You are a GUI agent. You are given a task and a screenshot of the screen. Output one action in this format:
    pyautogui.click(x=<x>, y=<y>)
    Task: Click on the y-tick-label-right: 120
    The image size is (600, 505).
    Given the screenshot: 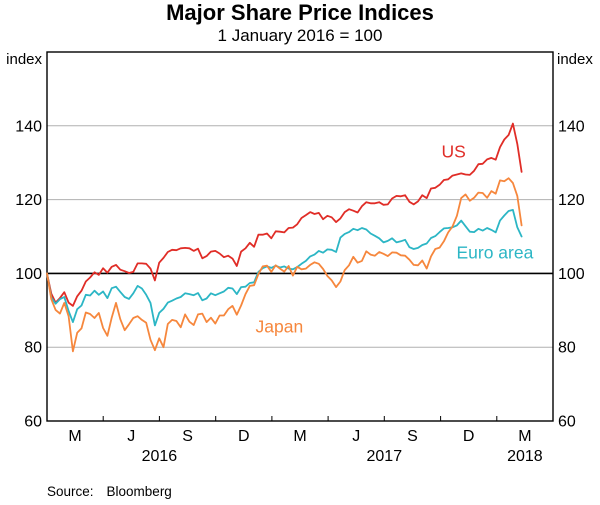 What is the action you would take?
    pyautogui.click(x=571, y=200)
    